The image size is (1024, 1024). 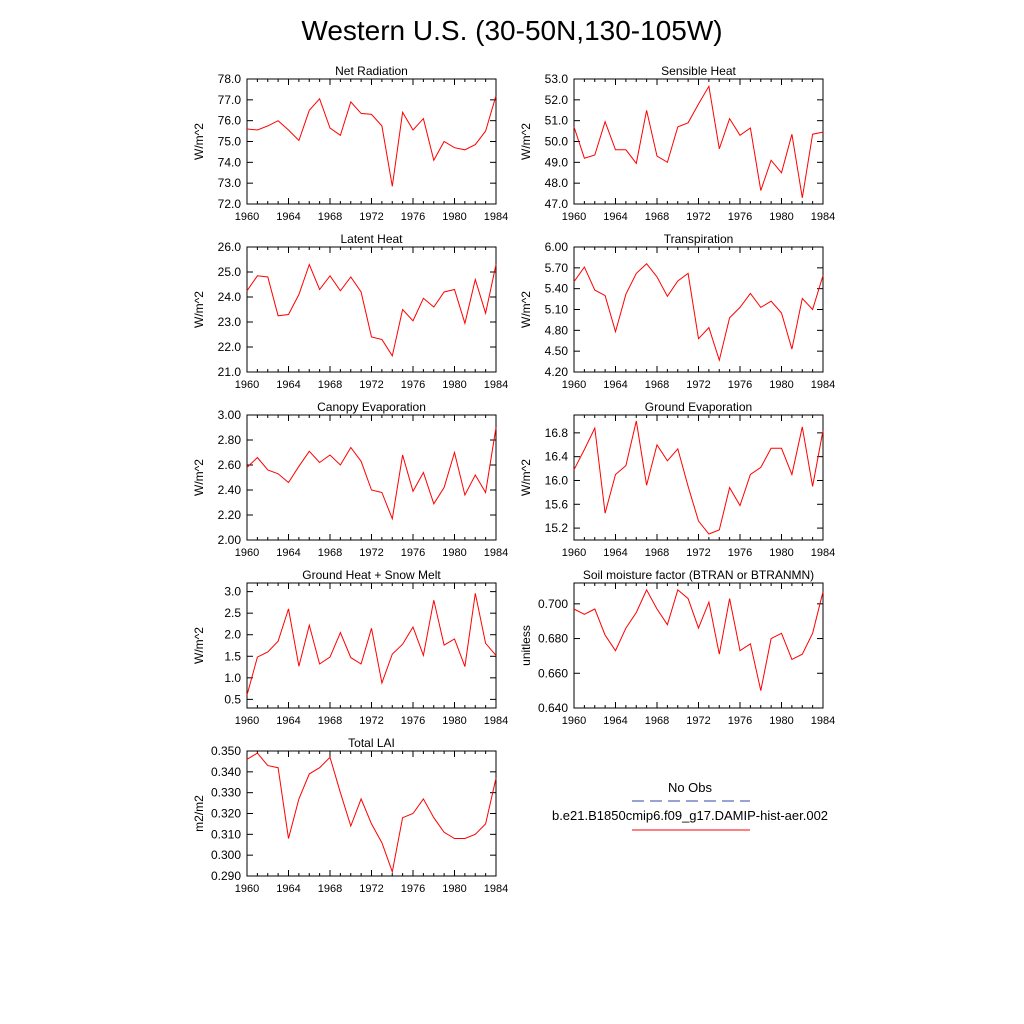 What do you see at coordinates (698, 71) in the screenshot?
I see `panel-title: Sensible Heat` at bounding box center [698, 71].